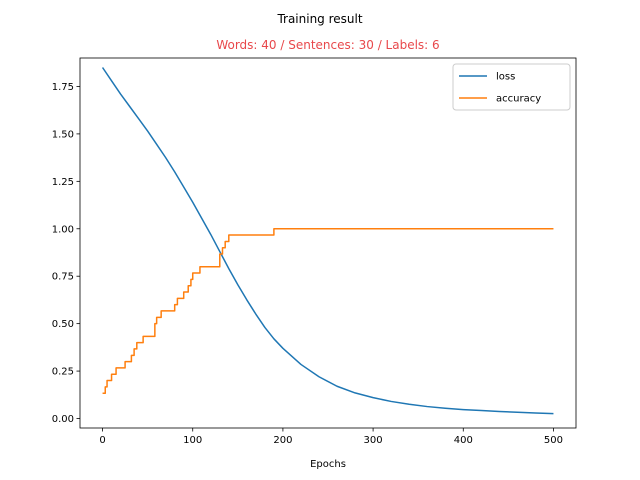 This screenshot has width=640, height=480. I want to click on chart-subtitle: Words: 40 / Sentences: 30 / Labels: 6, so click(327, 45).